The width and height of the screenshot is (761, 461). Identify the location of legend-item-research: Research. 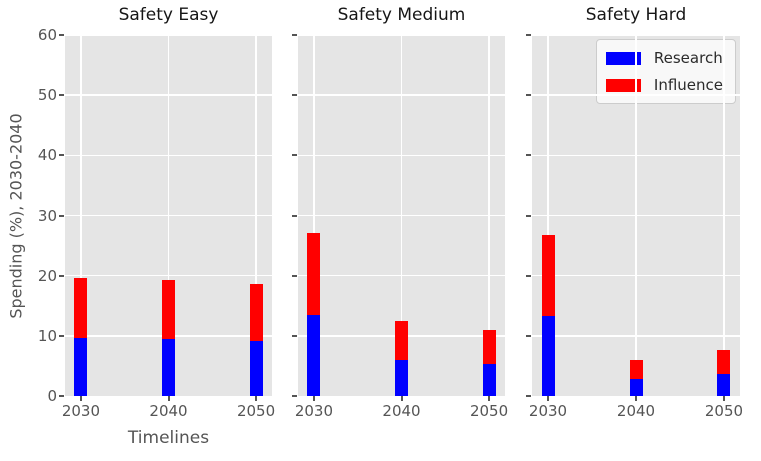
(664, 58).